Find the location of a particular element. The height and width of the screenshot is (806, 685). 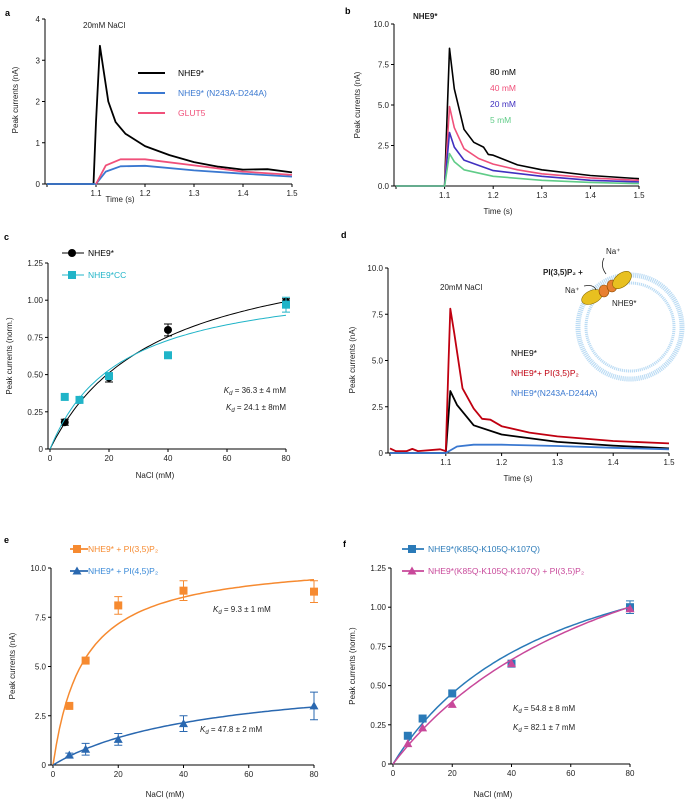

x-tick-label: 1.4 is located at coordinates (591, 195).